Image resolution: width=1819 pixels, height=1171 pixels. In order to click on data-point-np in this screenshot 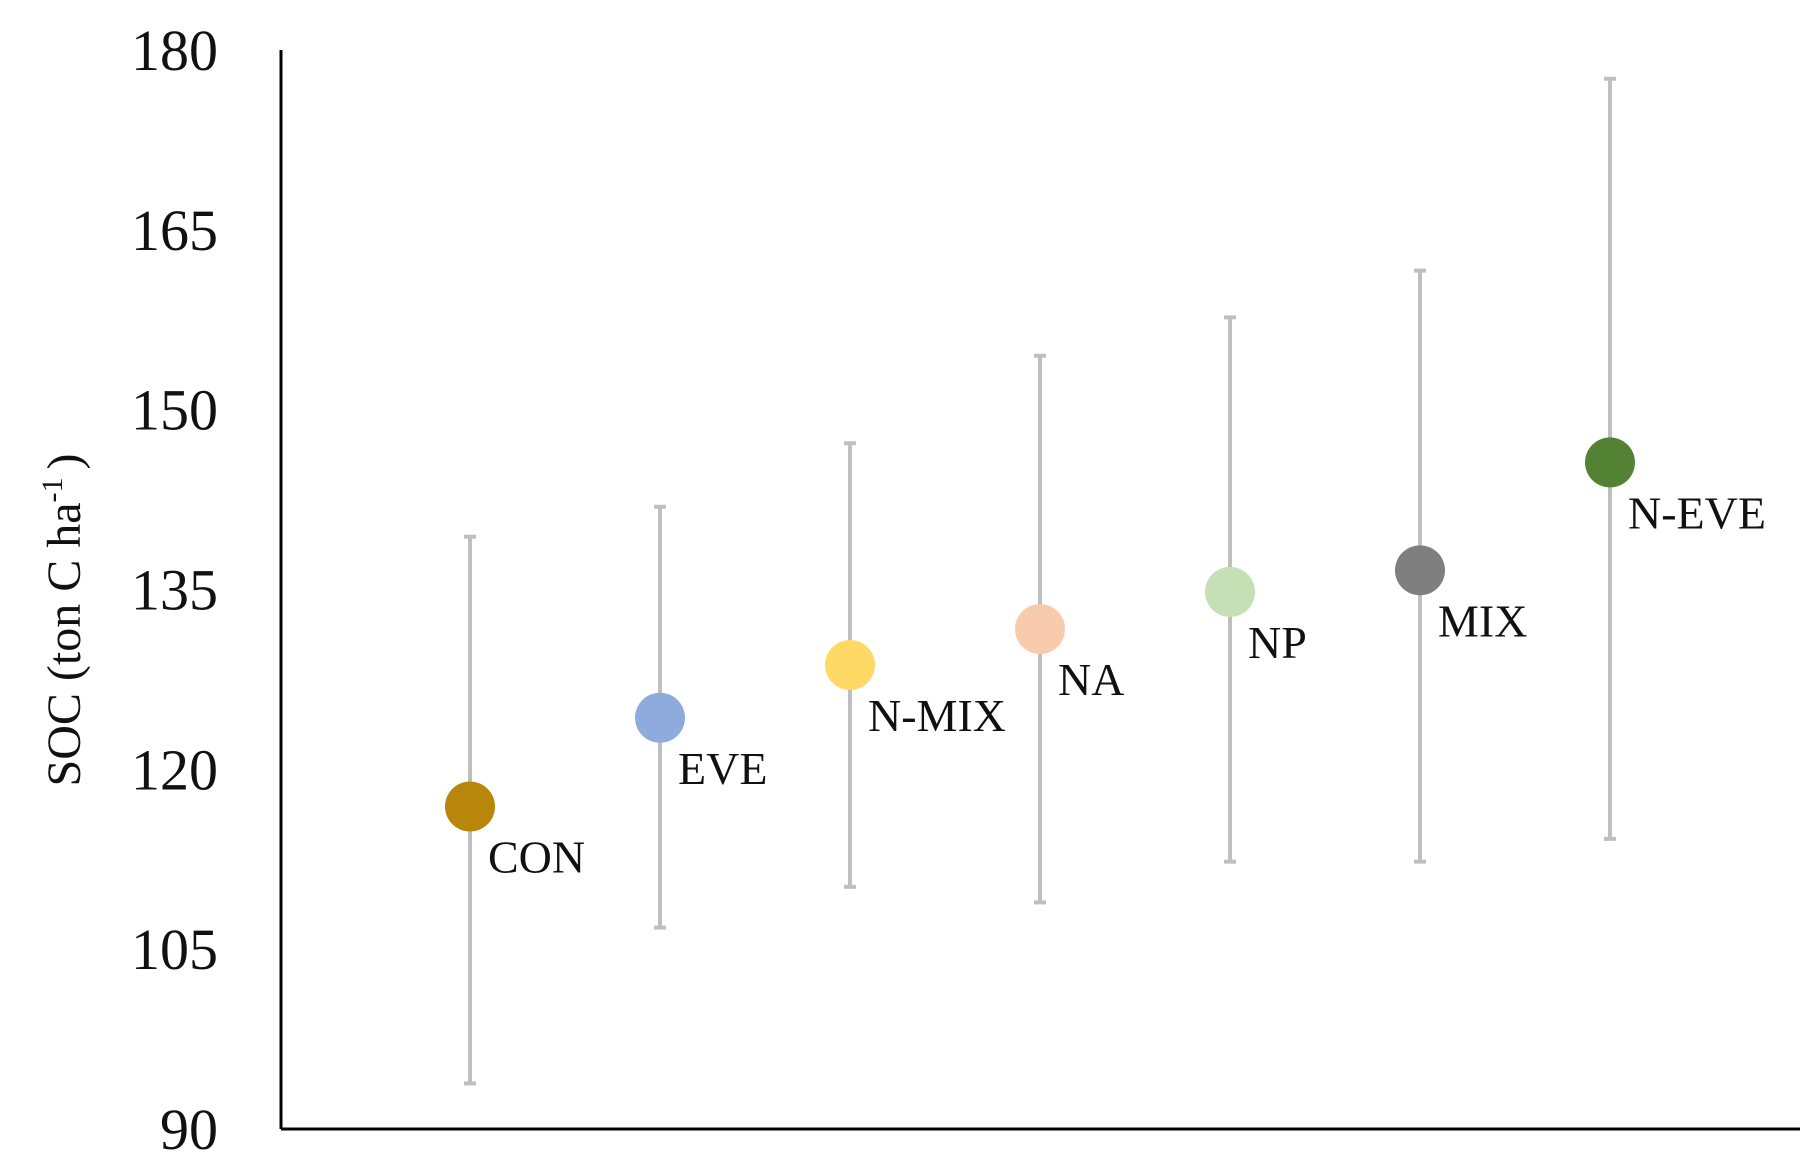, I will do `click(1230, 591)`.